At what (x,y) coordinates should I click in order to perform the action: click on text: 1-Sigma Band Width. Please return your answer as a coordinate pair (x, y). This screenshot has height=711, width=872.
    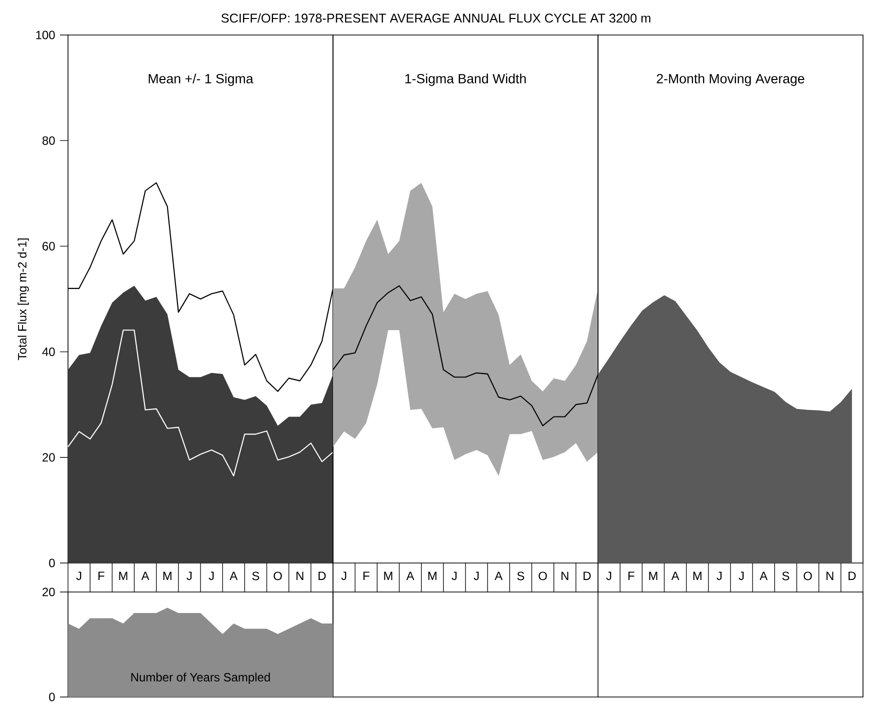
    Looking at the image, I should click on (465, 80).